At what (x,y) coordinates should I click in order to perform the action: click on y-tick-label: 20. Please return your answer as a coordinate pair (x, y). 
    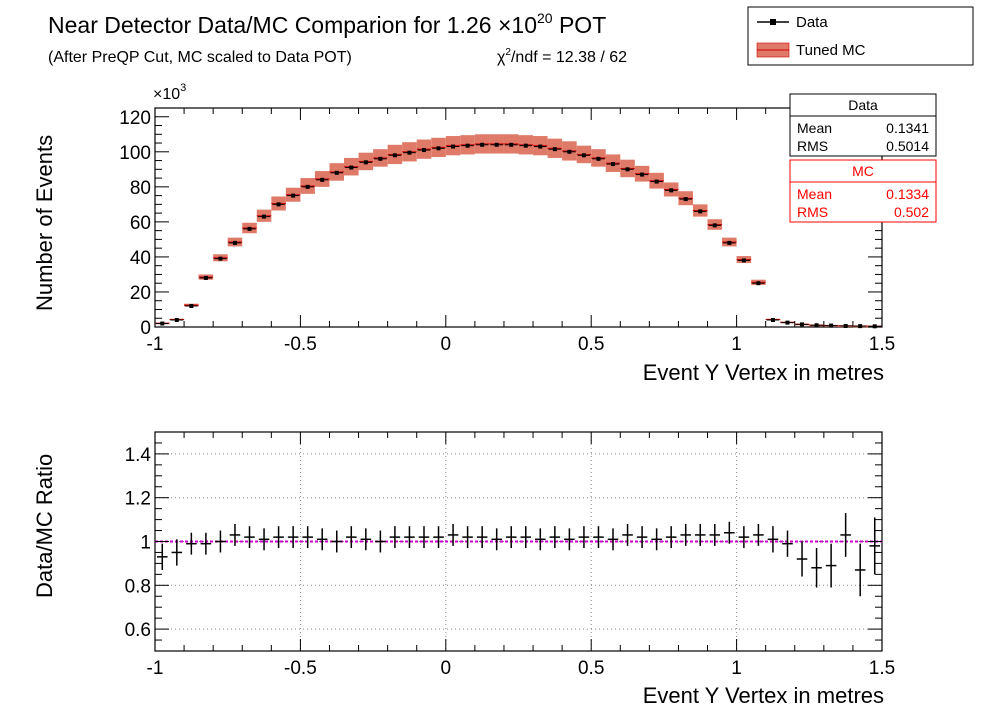
    Looking at the image, I should click on (140, 293).